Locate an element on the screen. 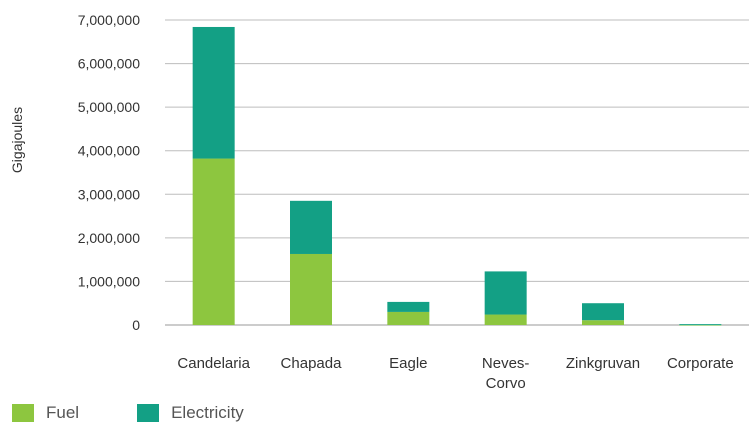  legend-label-electricity: Electricity is located at coordinates (207, 412).